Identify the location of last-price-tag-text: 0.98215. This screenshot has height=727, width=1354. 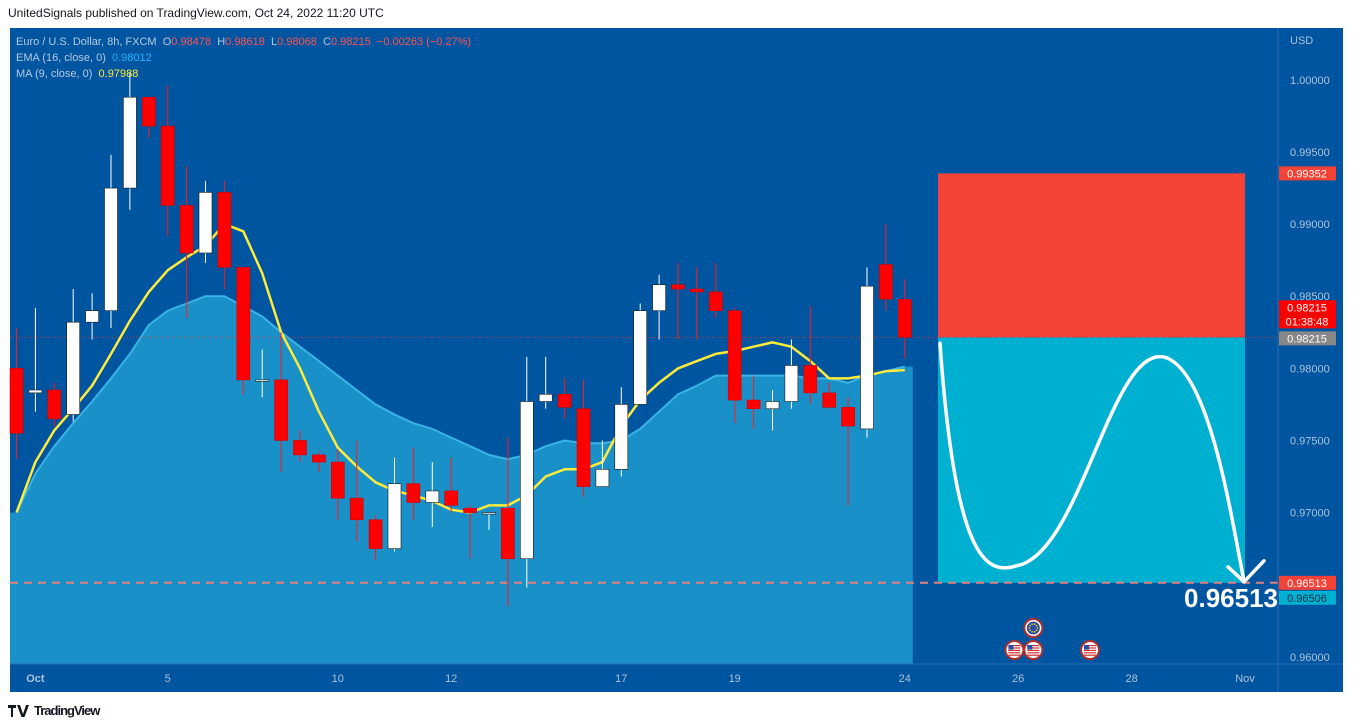
(1307, 308).